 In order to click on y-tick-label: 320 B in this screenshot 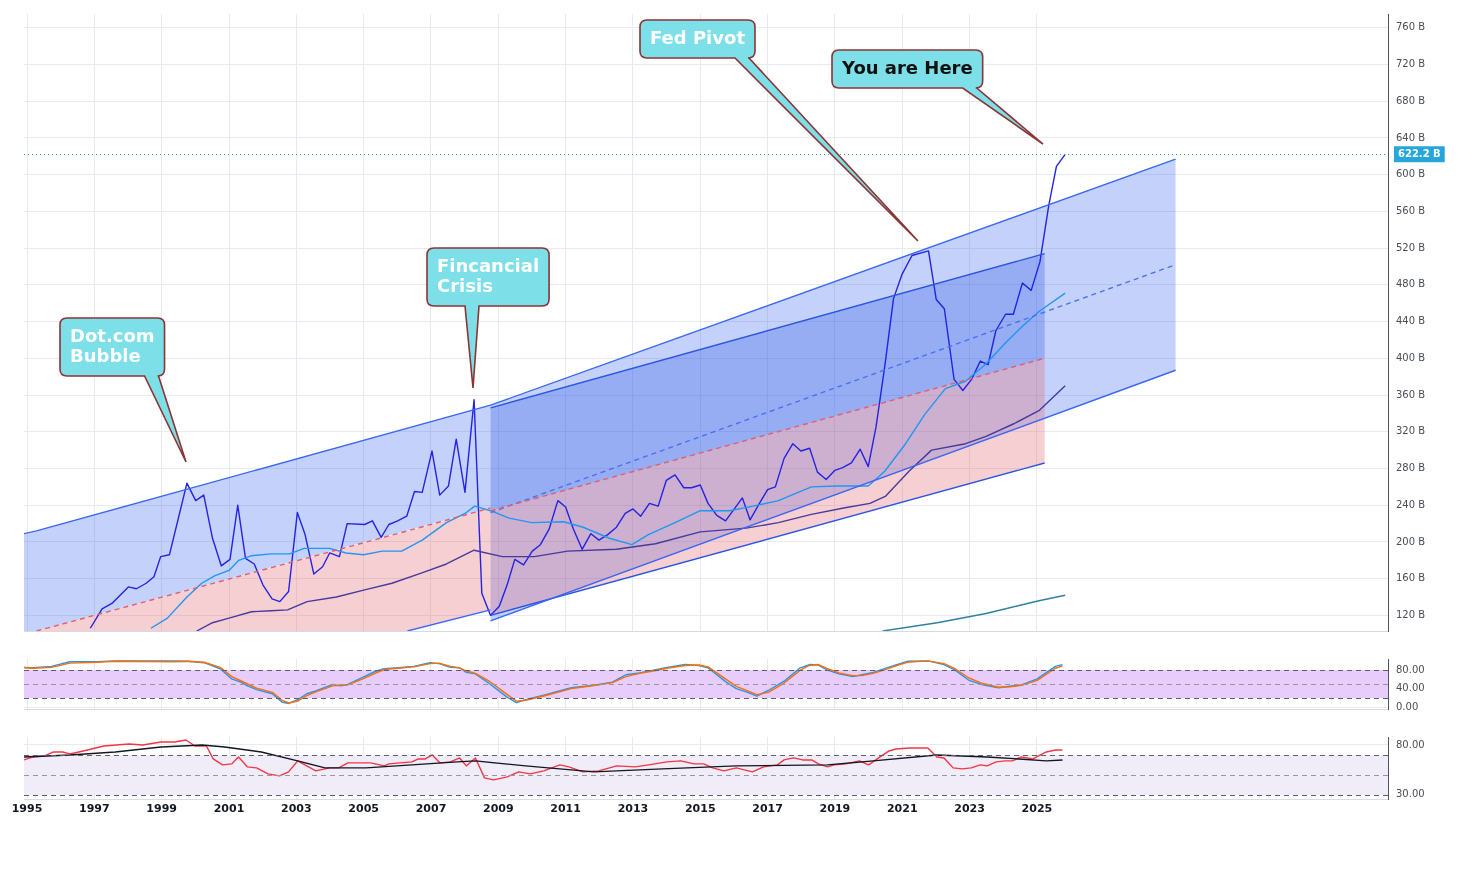, I will do `click(1411, 431)`.